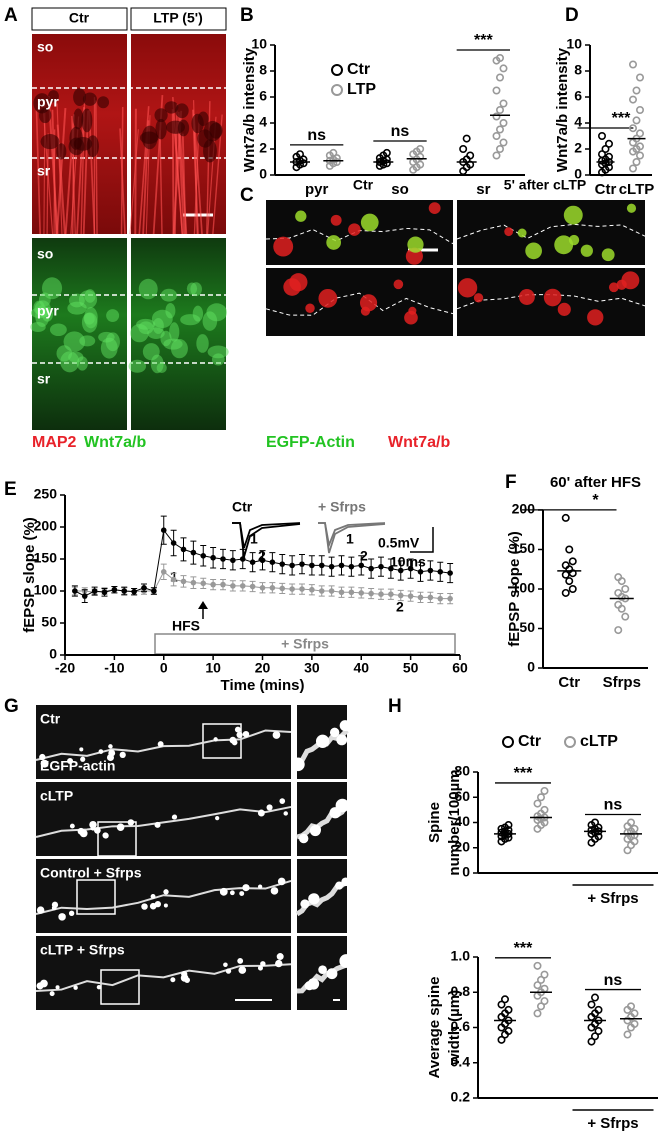 This screenshot has width=661, height=1138. I want to click on box-label: + Sfrps, so click(305, 644).